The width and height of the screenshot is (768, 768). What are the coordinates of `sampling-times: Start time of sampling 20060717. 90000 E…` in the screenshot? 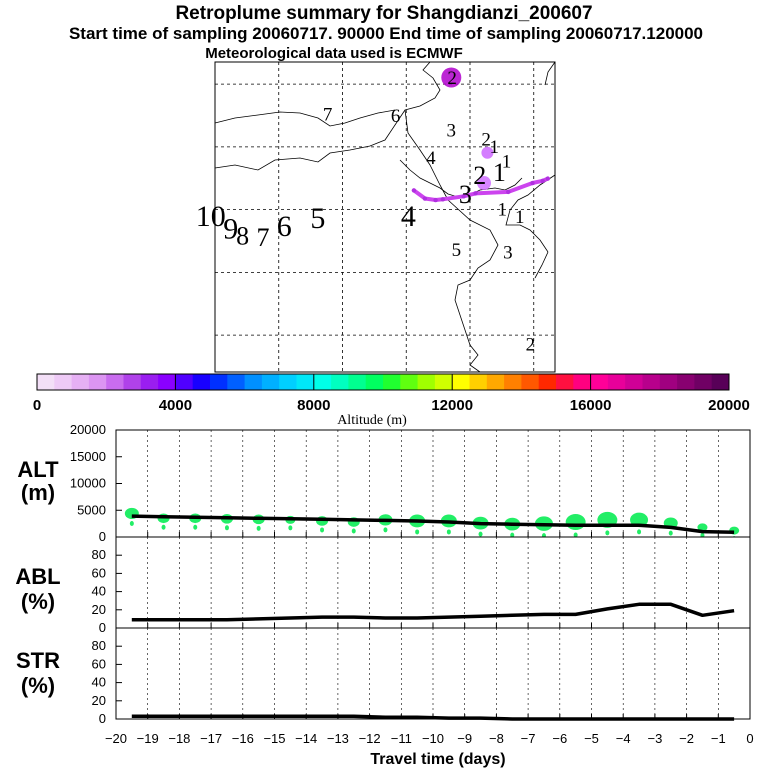 It's located at (386, 33).